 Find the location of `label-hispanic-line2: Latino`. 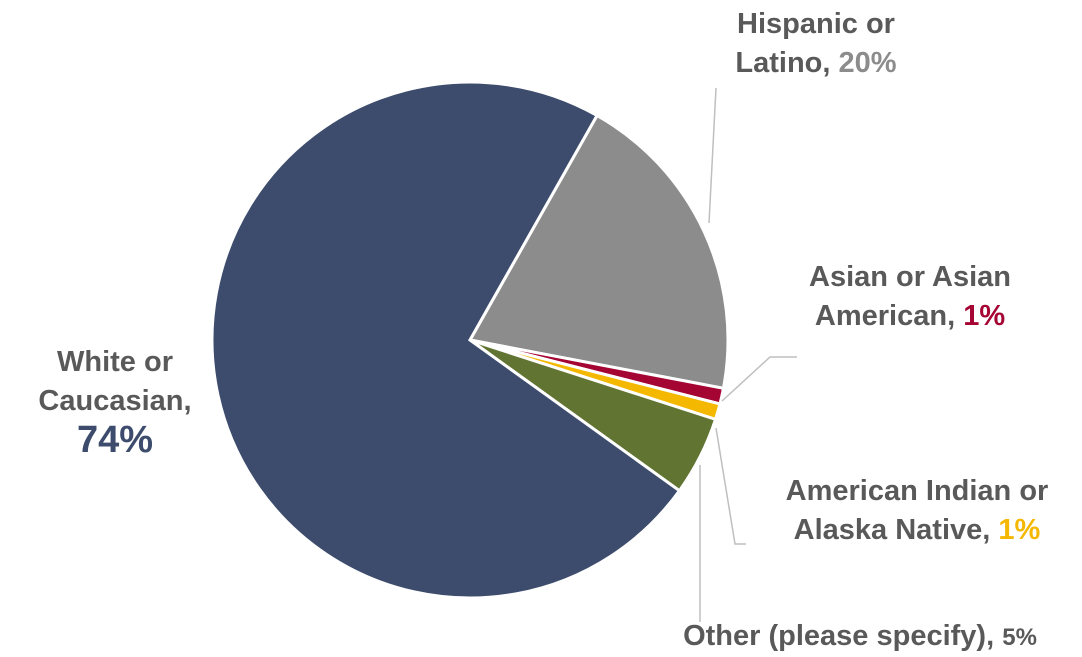

label-hispanic-line2: Latino is located at coordinates (779, 63).